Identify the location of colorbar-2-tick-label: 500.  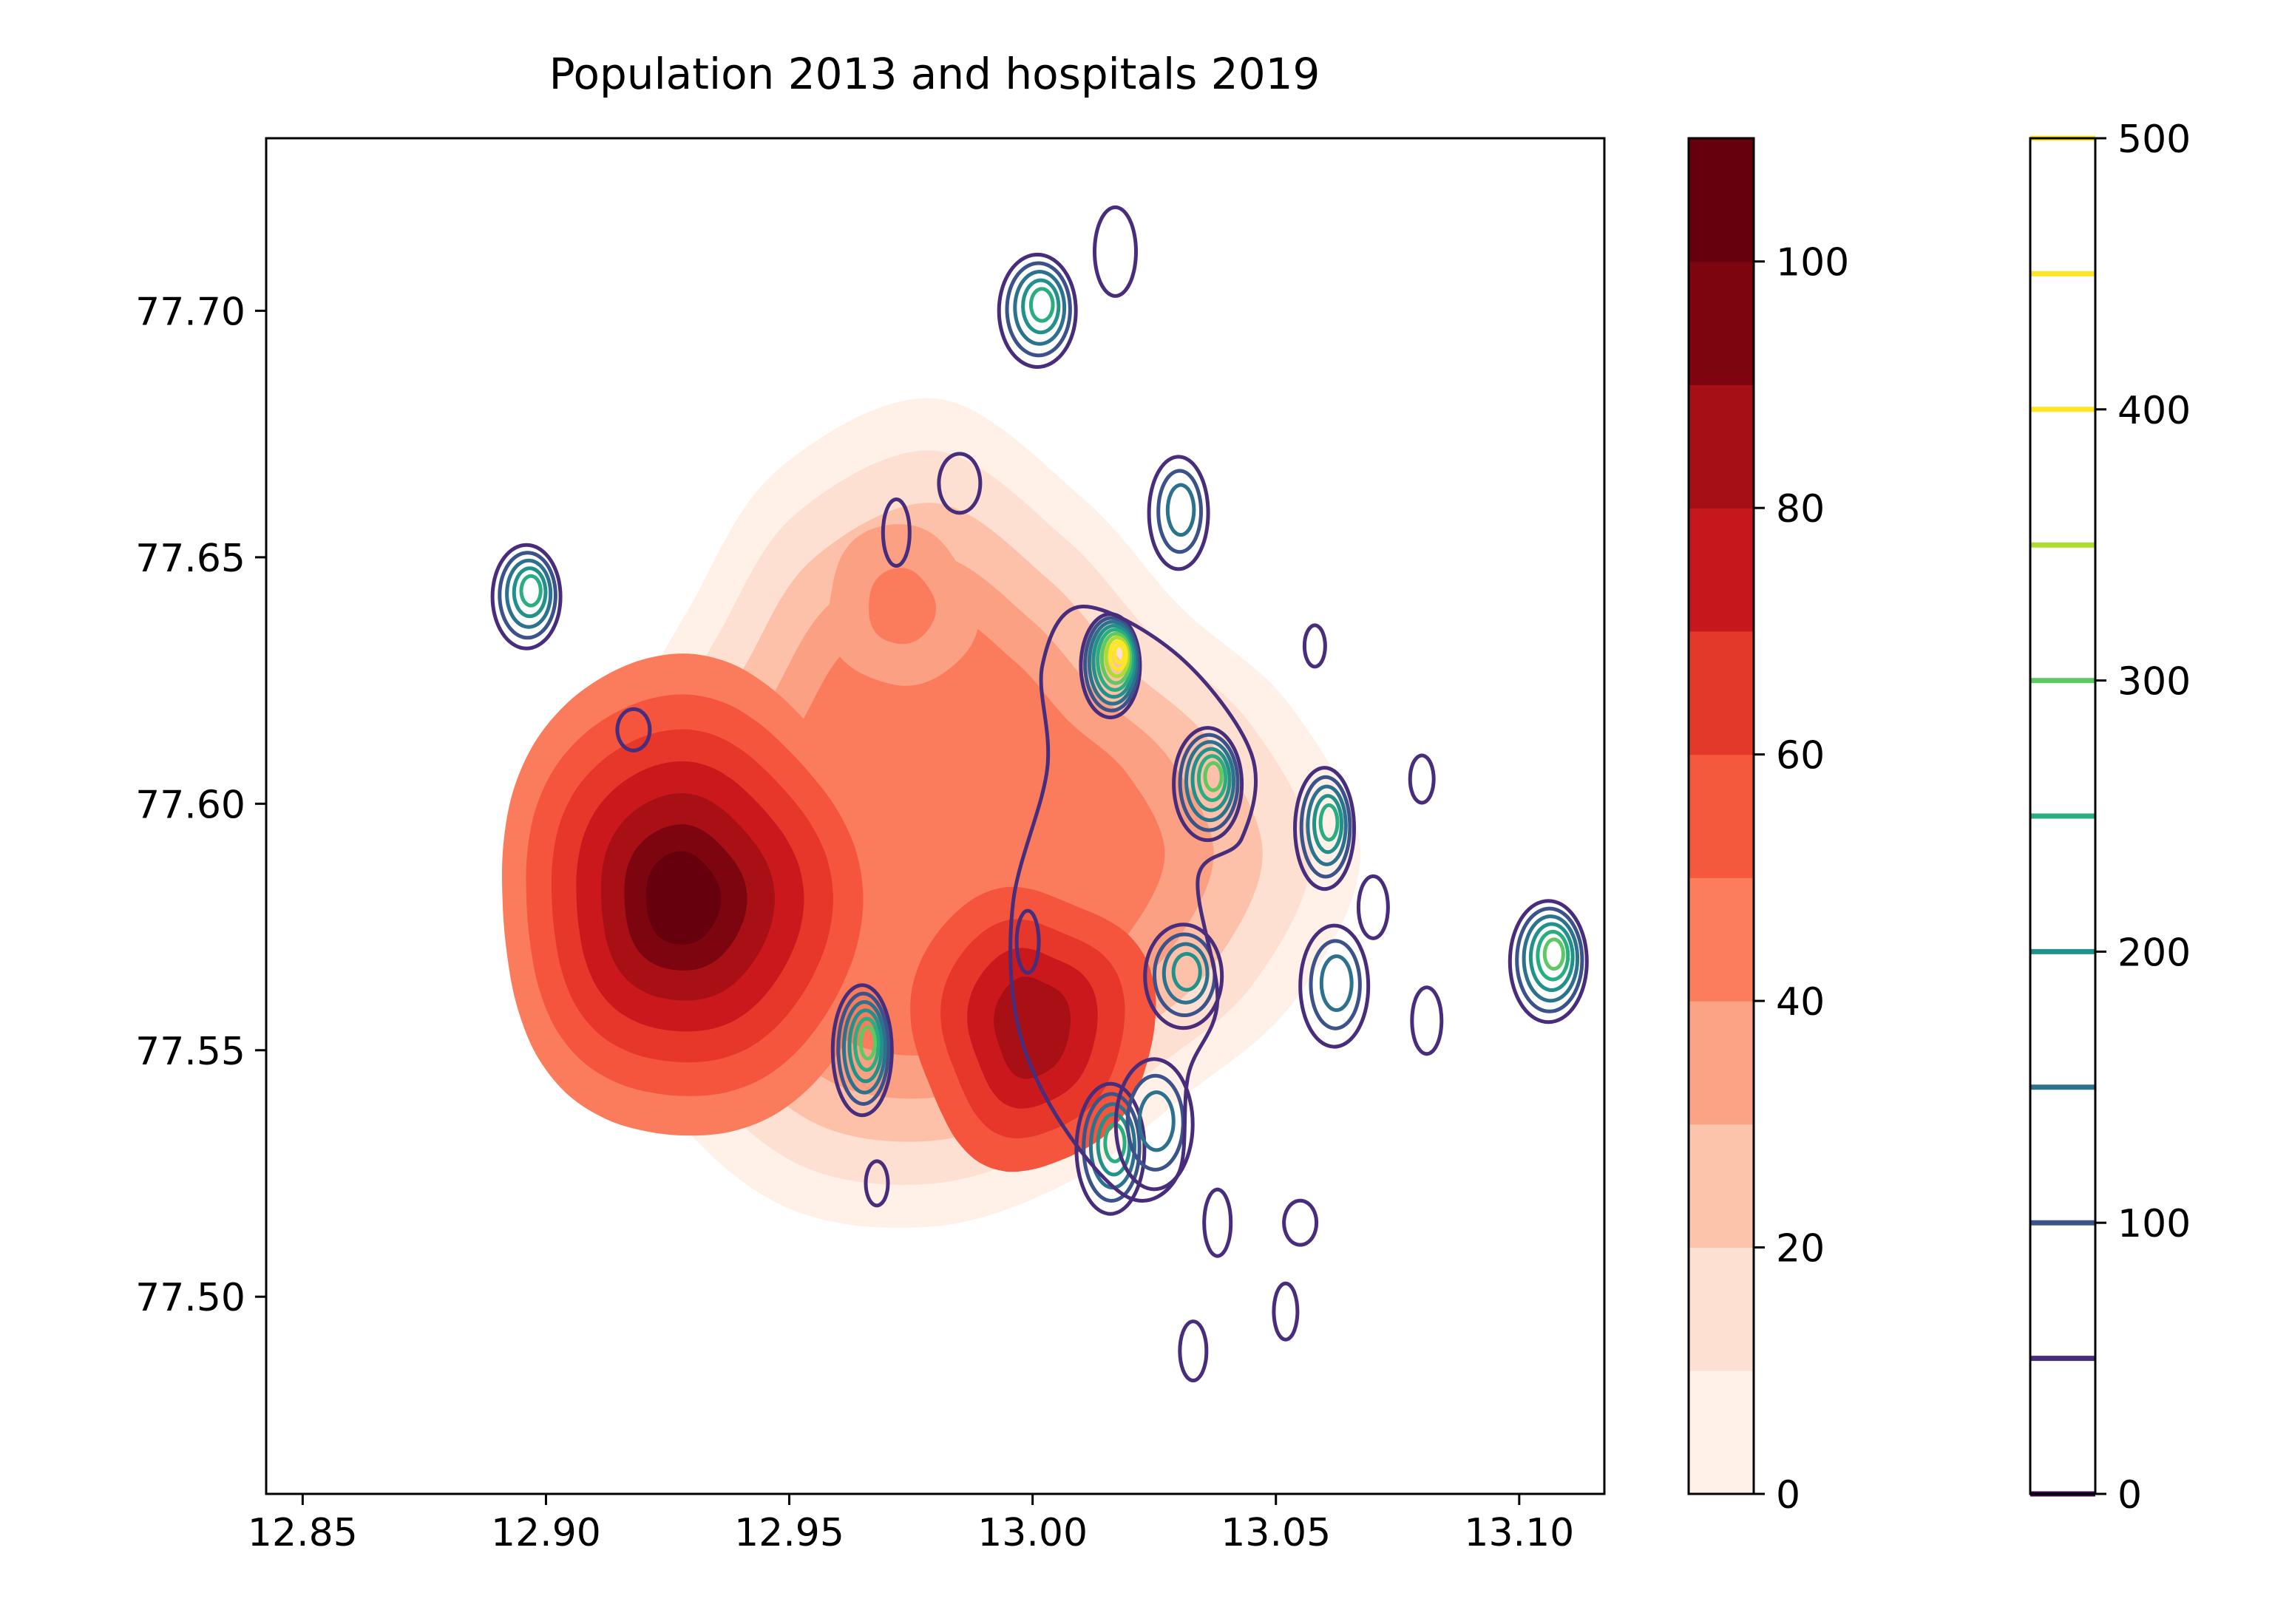
(2154, 140).